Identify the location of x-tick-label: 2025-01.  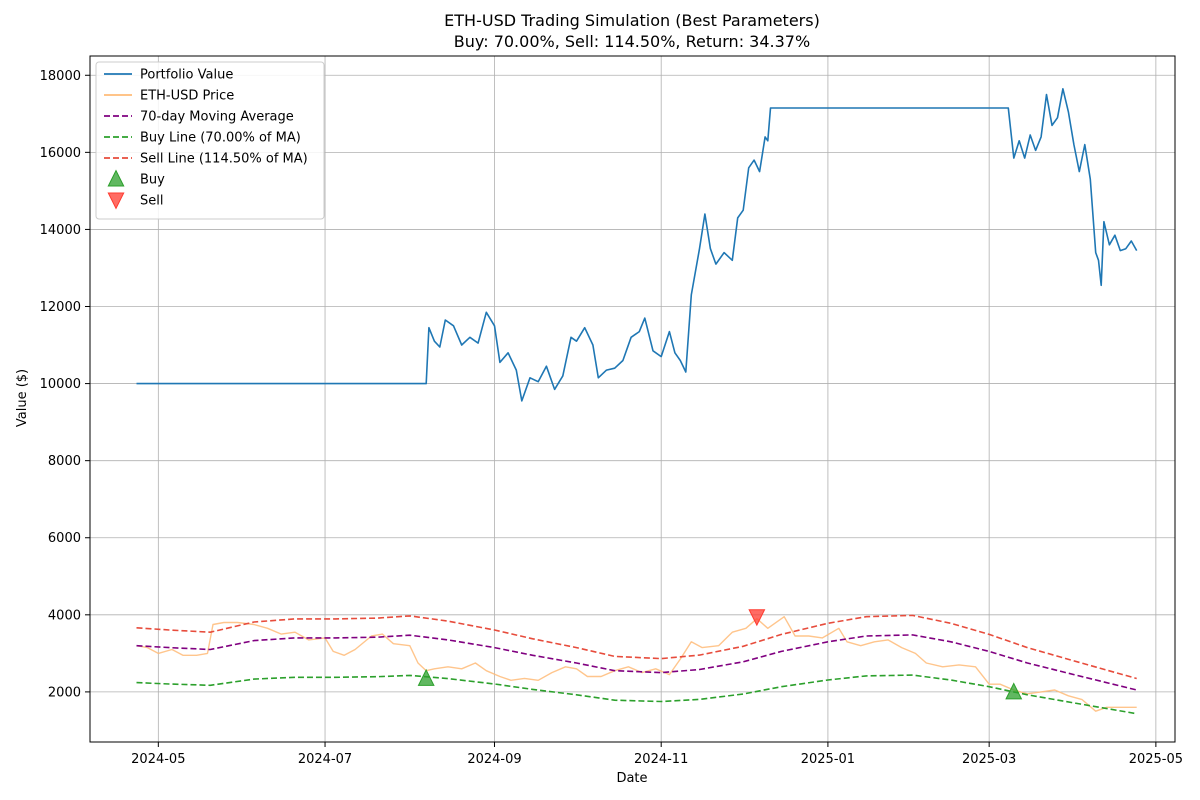
(828, 759).